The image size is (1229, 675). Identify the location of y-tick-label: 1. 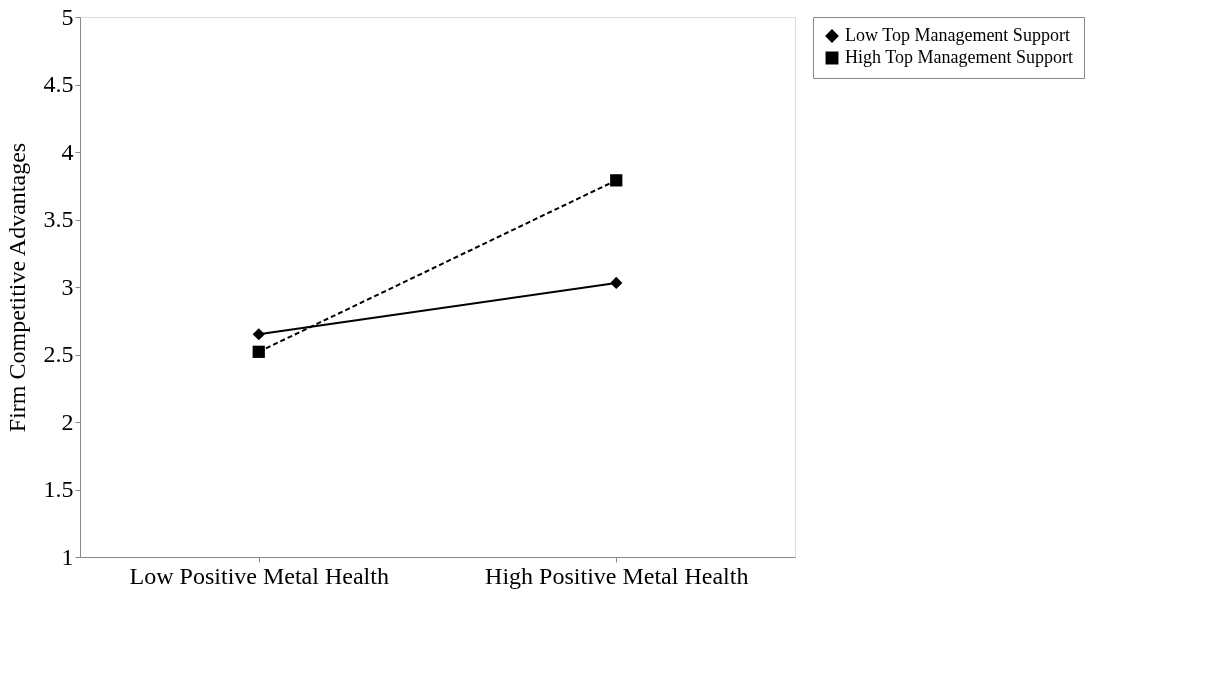
(67, 556).